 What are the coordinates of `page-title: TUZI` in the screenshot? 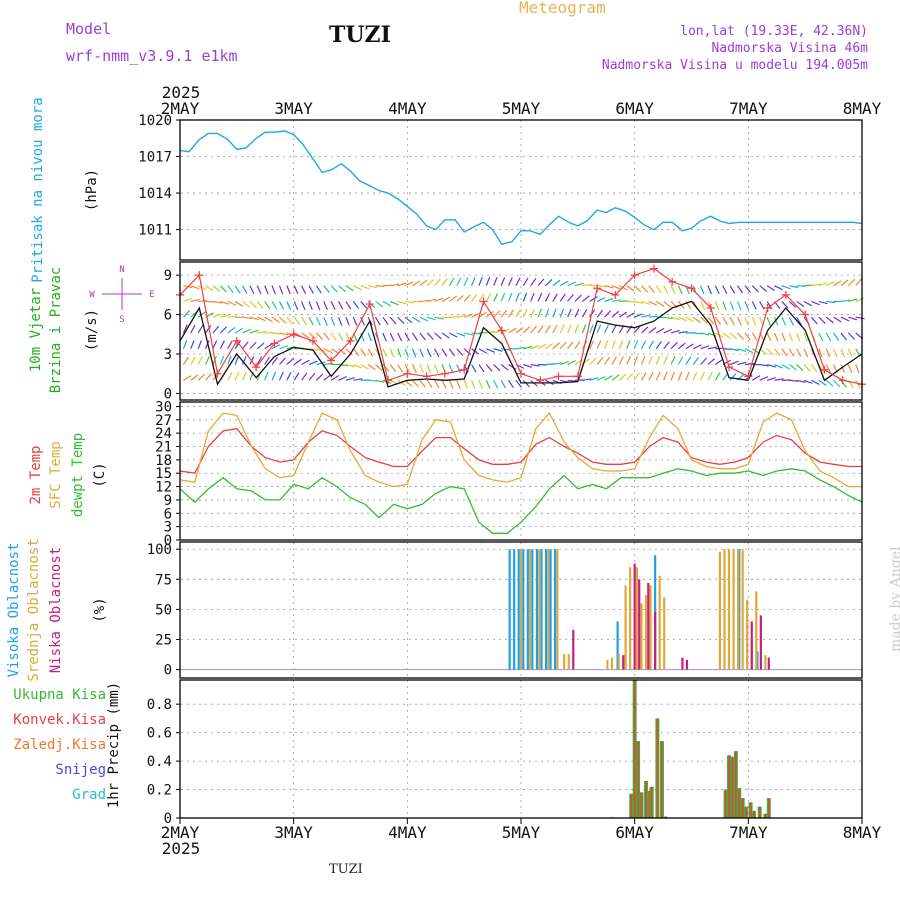 It's located at (360, 35).